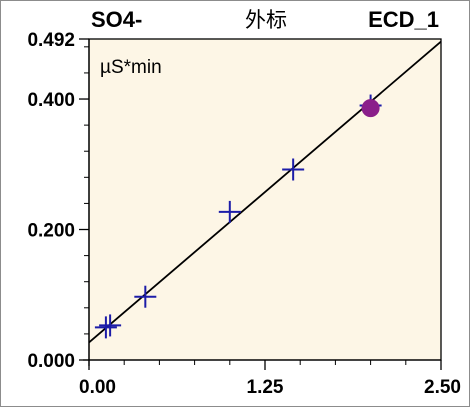  I want to click on method-label: 外标, so click(266, 20).